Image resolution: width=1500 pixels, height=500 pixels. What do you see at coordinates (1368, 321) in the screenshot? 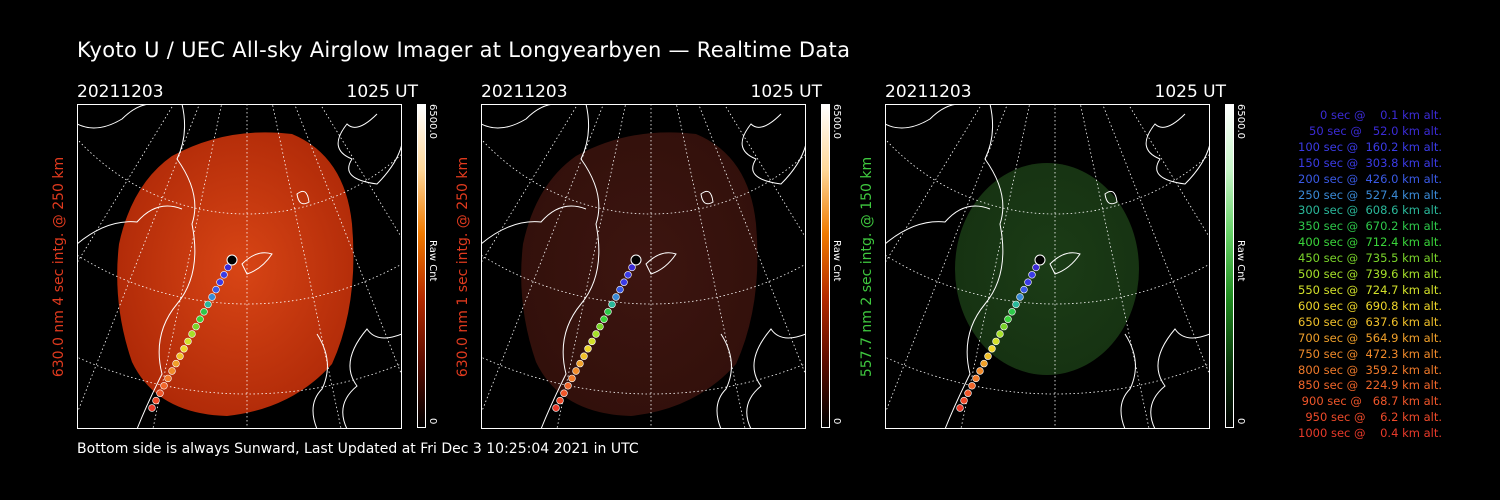
I see `legend-entry: 650 sec @ 637.6 km alt.` at bounding box center [1368, 321].